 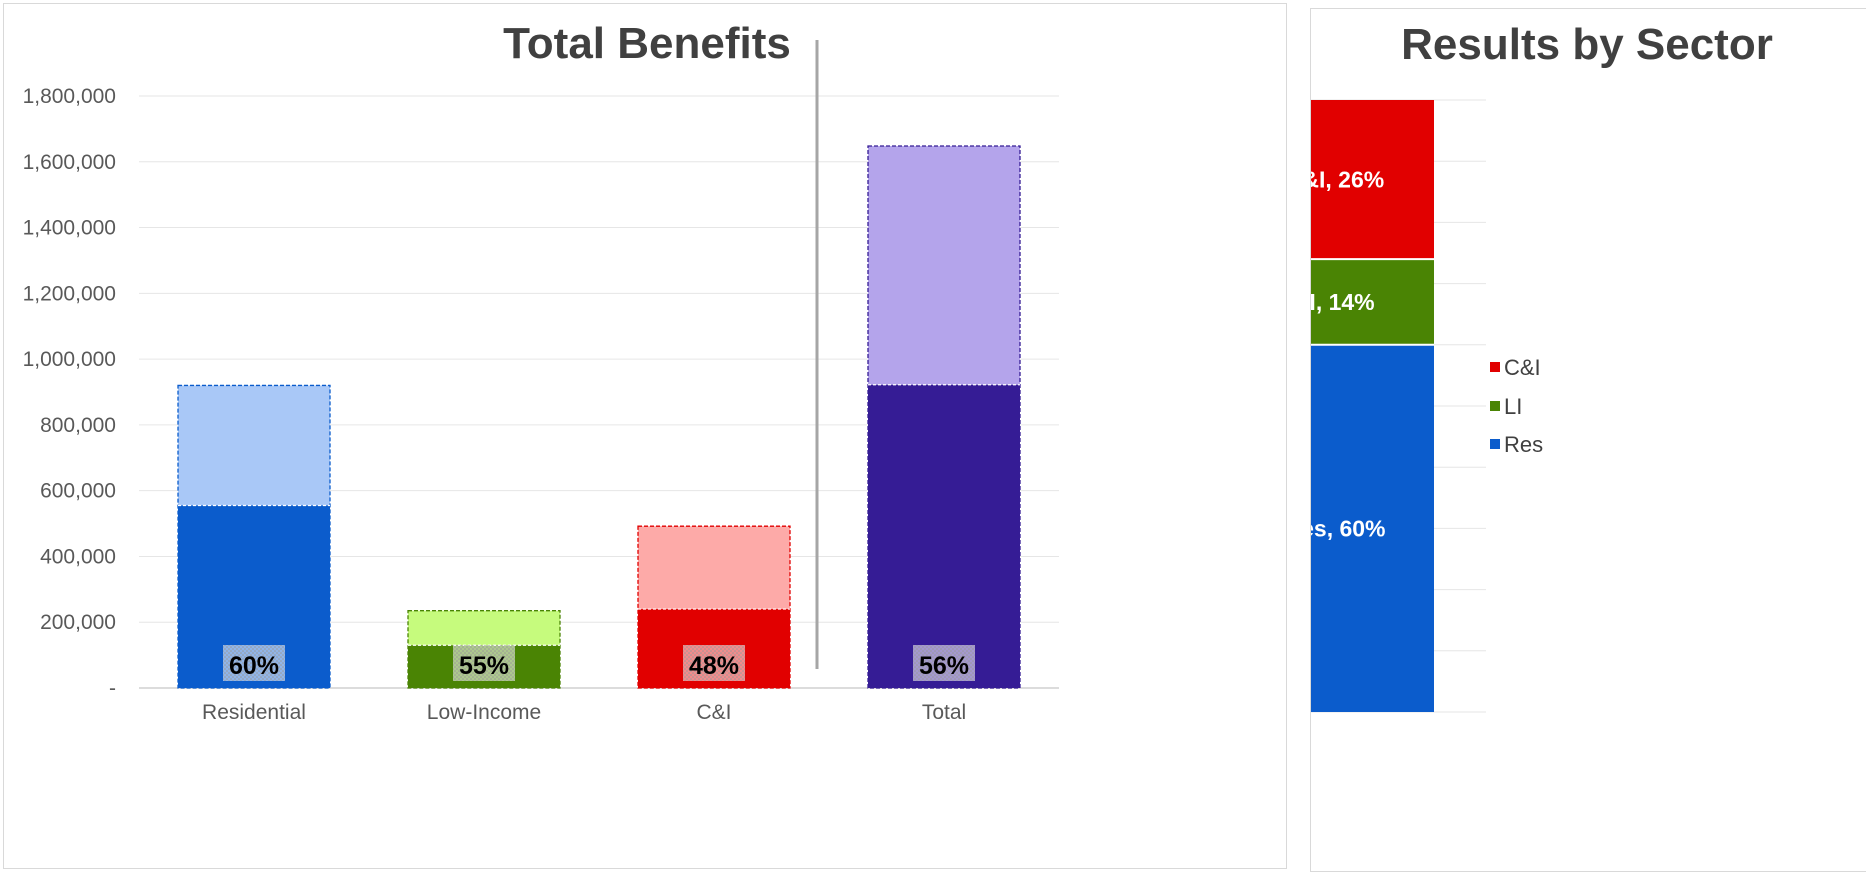 What do you see at coordinates (944, 666) in the screenshot?
I see `percent-label: 56%` at bounding box center [944, 666].